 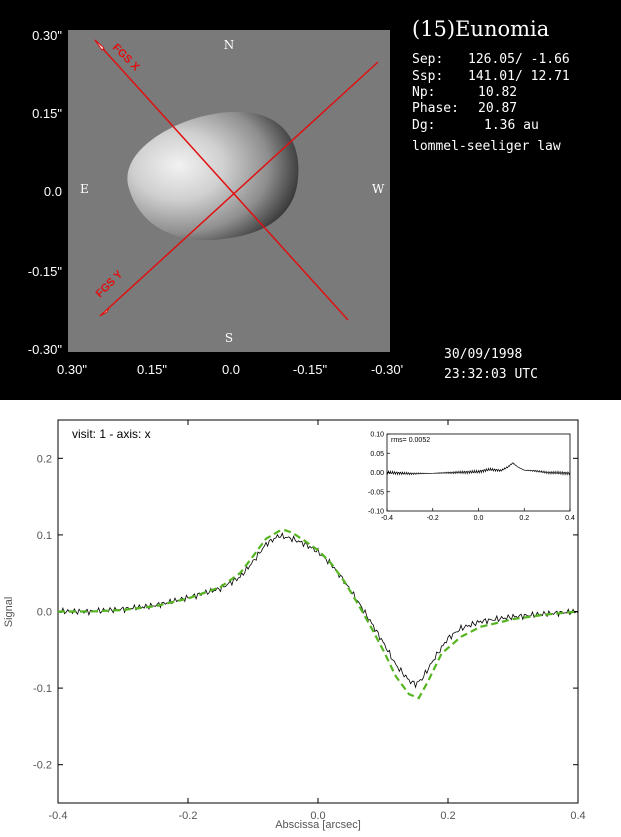 What do you see at coordinates (491, 374) in the screenshot?
I see `observation-time: 23:32:03 UTC` at bounding box center [491, 374].